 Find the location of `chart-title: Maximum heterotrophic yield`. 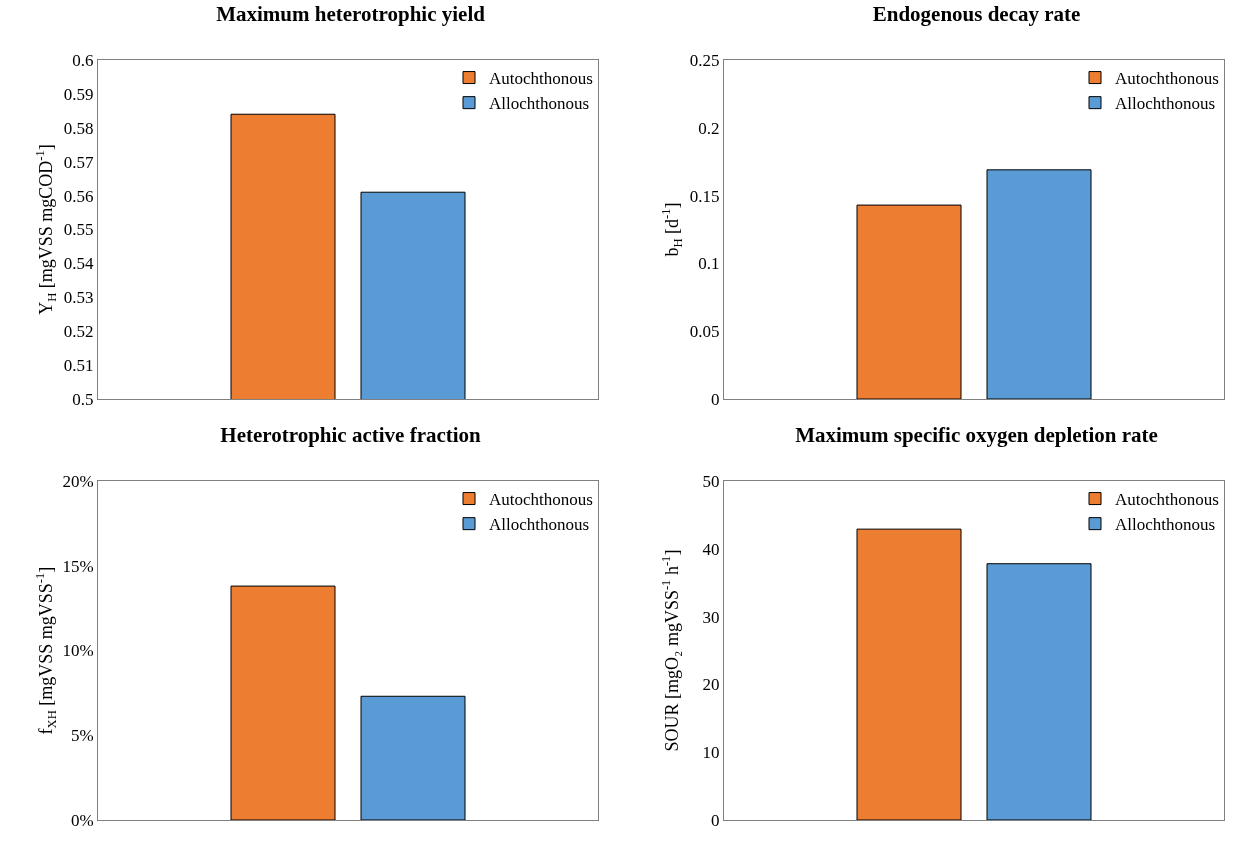

chart-title: Maximum heterotrophic yield is located at coordinates (351, 14).